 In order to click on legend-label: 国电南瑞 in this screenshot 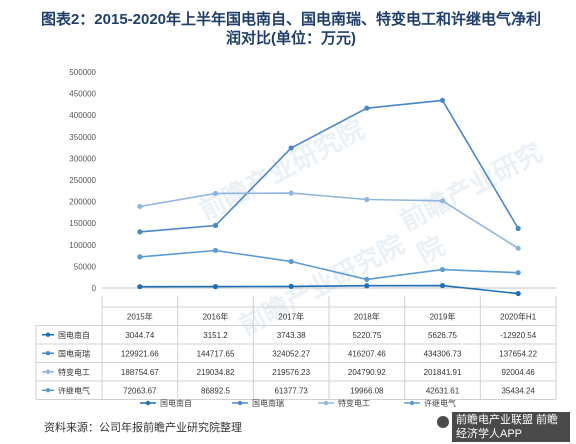, I will do `click(268, 403)`.